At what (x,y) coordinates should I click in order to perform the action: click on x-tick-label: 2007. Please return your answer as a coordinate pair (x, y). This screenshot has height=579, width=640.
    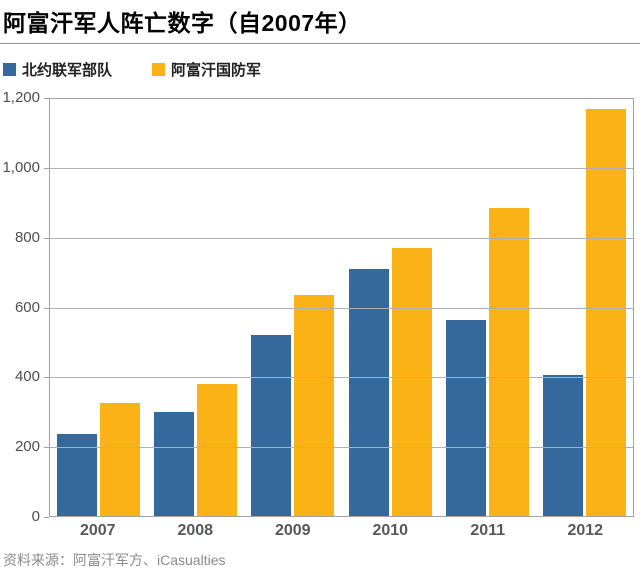
    Looking at the image, I should click on (97, 530).